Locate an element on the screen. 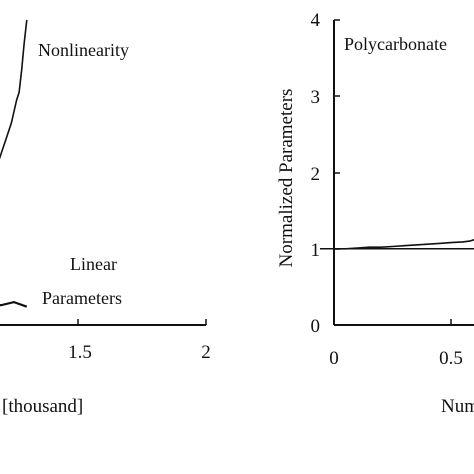 The height and width of the screenshot is (474, 474). series-line-linear-parameters is located at coordinates (14, 304).